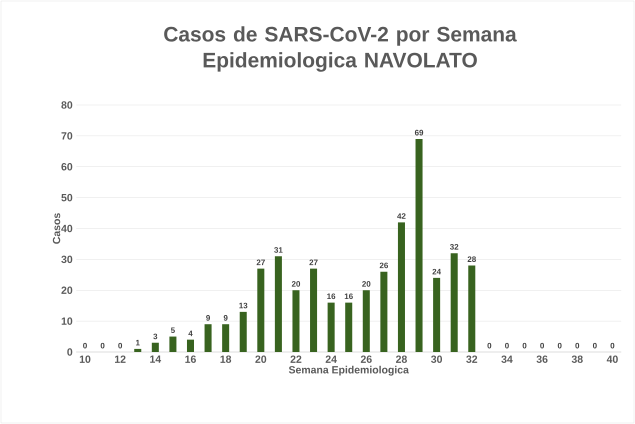 This screenshot has height=424, width=635. Describe the element at coordinates (226, 359) in the screenshot. I see `x-tick-label: 18` at that location.